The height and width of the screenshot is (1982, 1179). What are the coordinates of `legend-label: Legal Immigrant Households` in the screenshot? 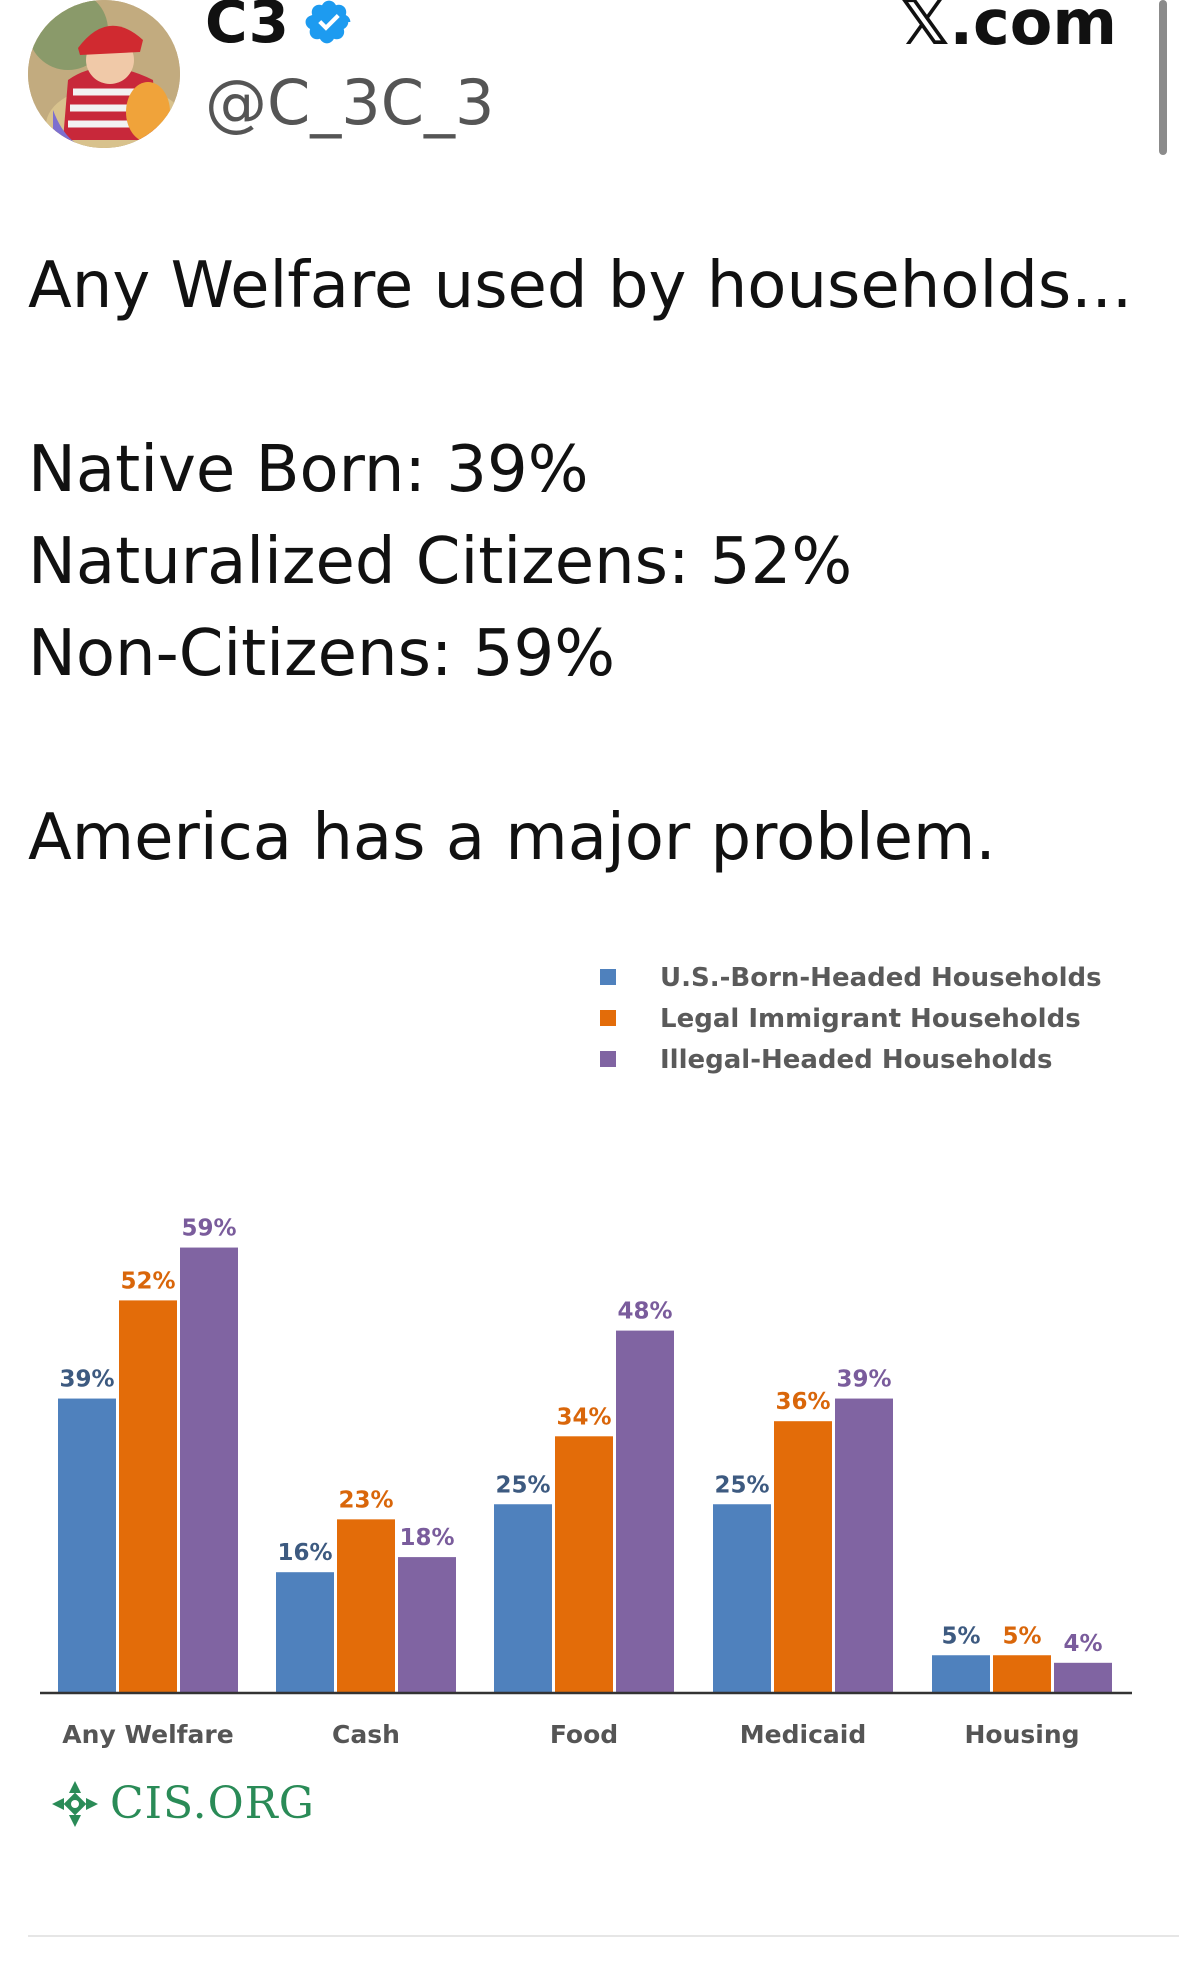 It's located at (870, 1019).